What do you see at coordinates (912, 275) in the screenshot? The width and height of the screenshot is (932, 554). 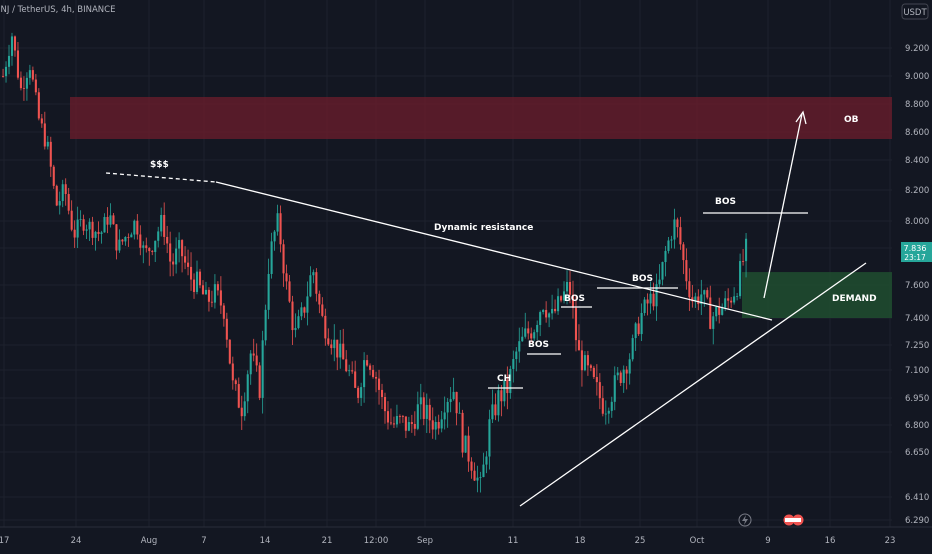 I see `price-axis` at bounding box center [912, 275].